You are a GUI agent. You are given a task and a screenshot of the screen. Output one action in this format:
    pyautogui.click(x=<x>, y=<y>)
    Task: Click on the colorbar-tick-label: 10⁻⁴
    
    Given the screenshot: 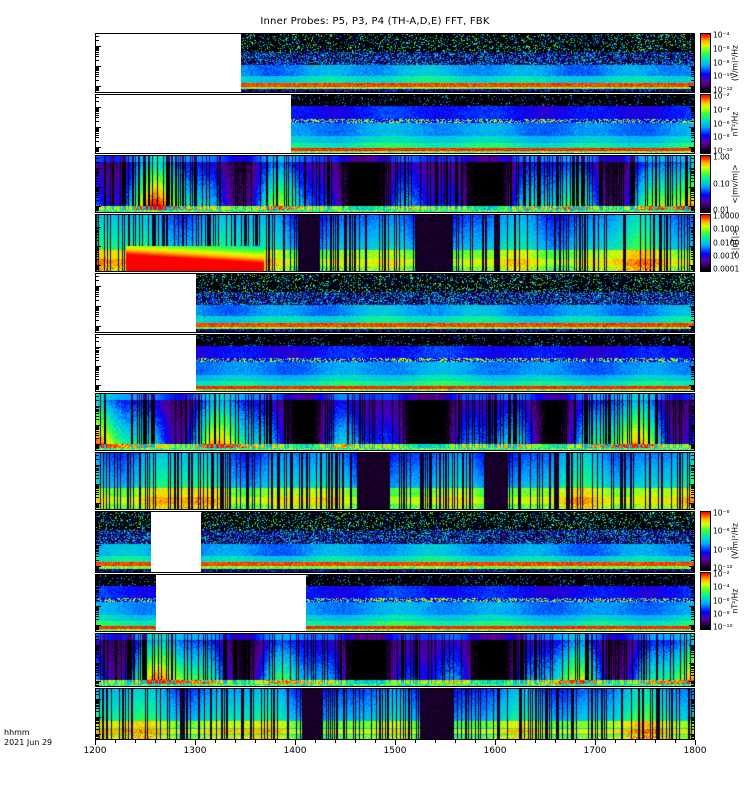 What is the action you would take?
    pyautogui.click(x=721, y=35)
    